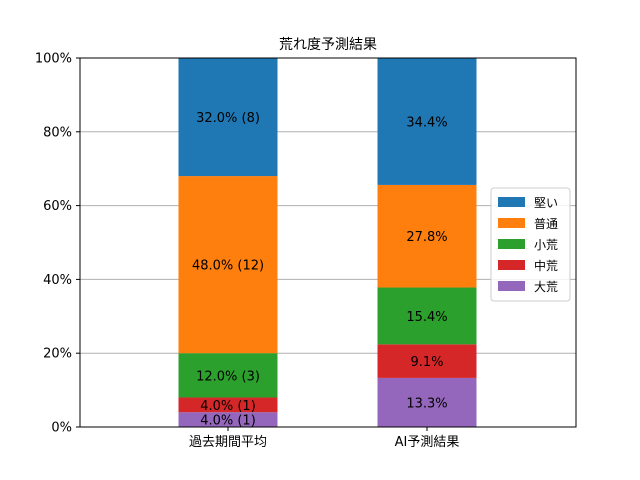  Describe the element at coordinates (53, 59) in the screenshot. I see `y-tick-label: 100%` at that location.